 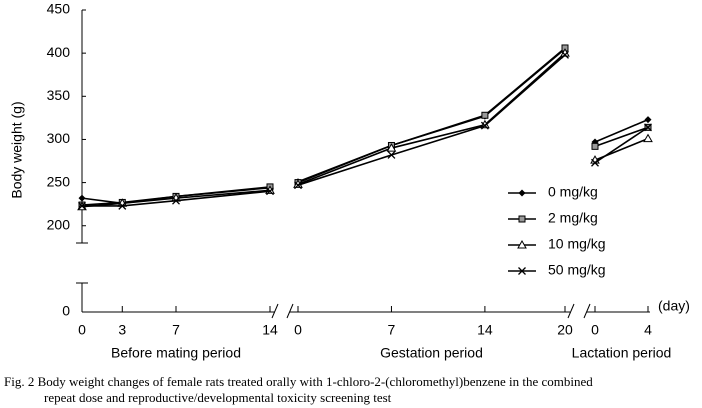 What do you see at coordinates (17, 149) in the screenshot?
I see `y-axis-label: Body weight (g)` at bounding box center [17, 149].